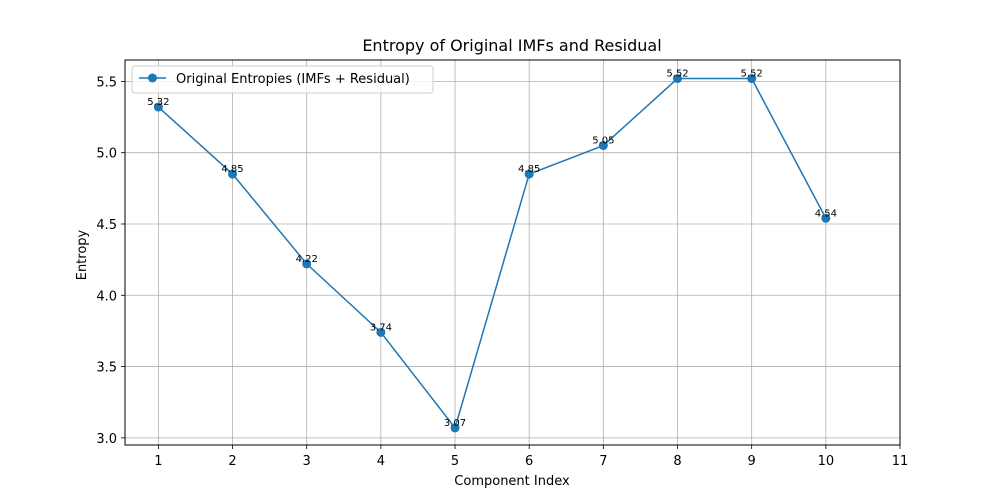  Describe the element at coordinates (106, 82) in the screenshot. I see `y-tick-label: 5.5` at that location.